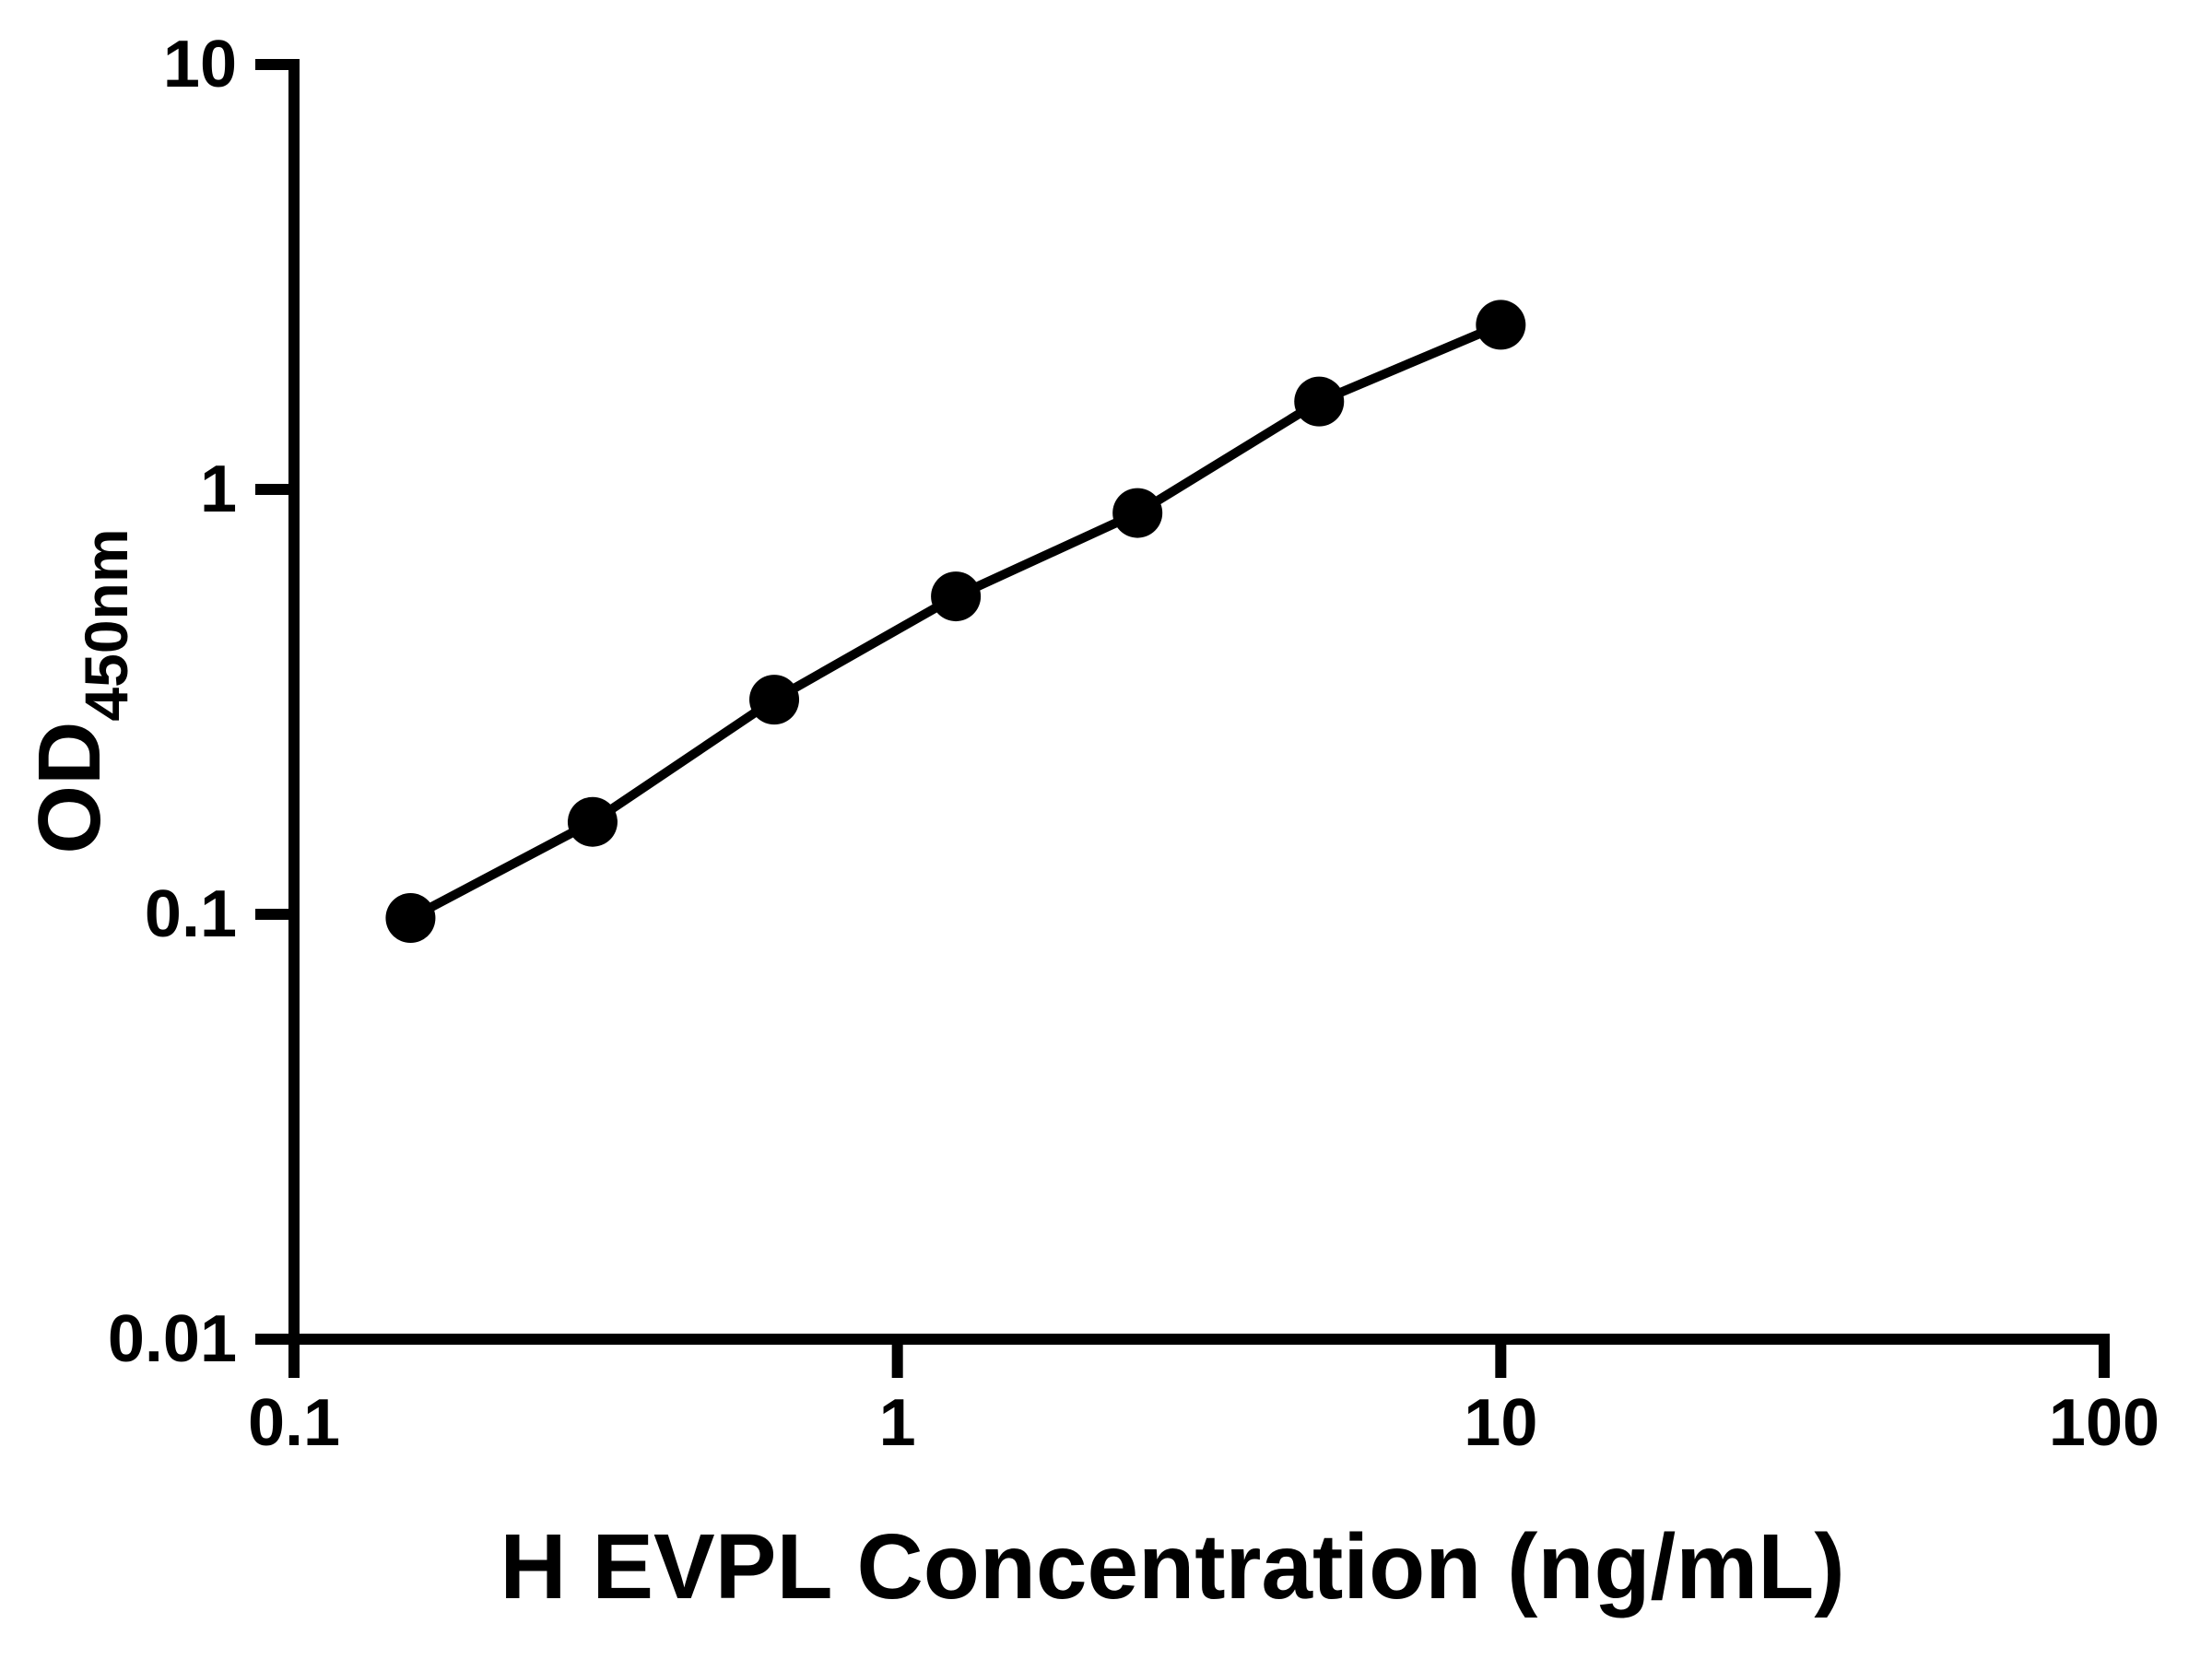 The width and height of the screenshot is (2212, 1659). Describe the element at coordinates (70, 787) in the screenshot. I see `y-axis-title-text: OD` at that location.